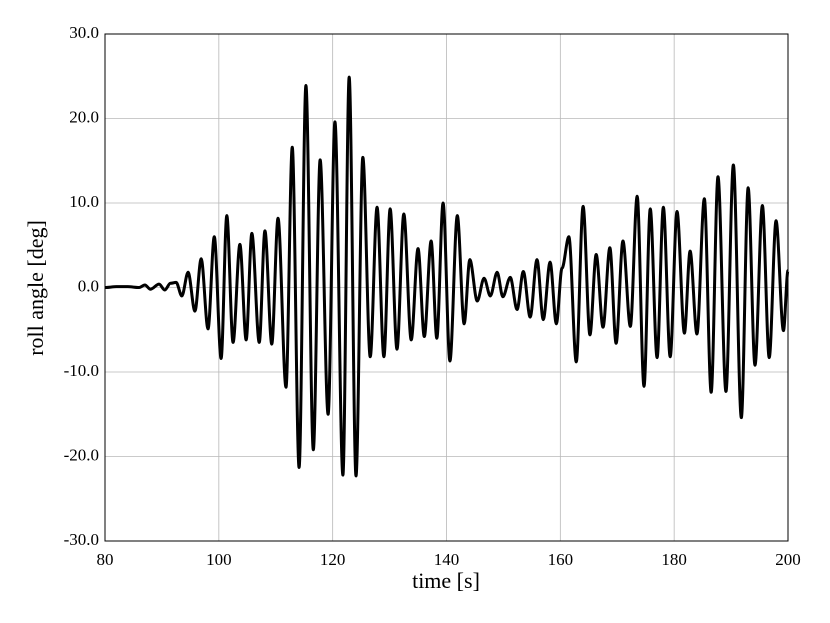 The image size is (830, 623). What do you see at coordinates (81, 454) in the screenshot?
I see `y-tick-label: -20.0` at bounding box center [81, 454].